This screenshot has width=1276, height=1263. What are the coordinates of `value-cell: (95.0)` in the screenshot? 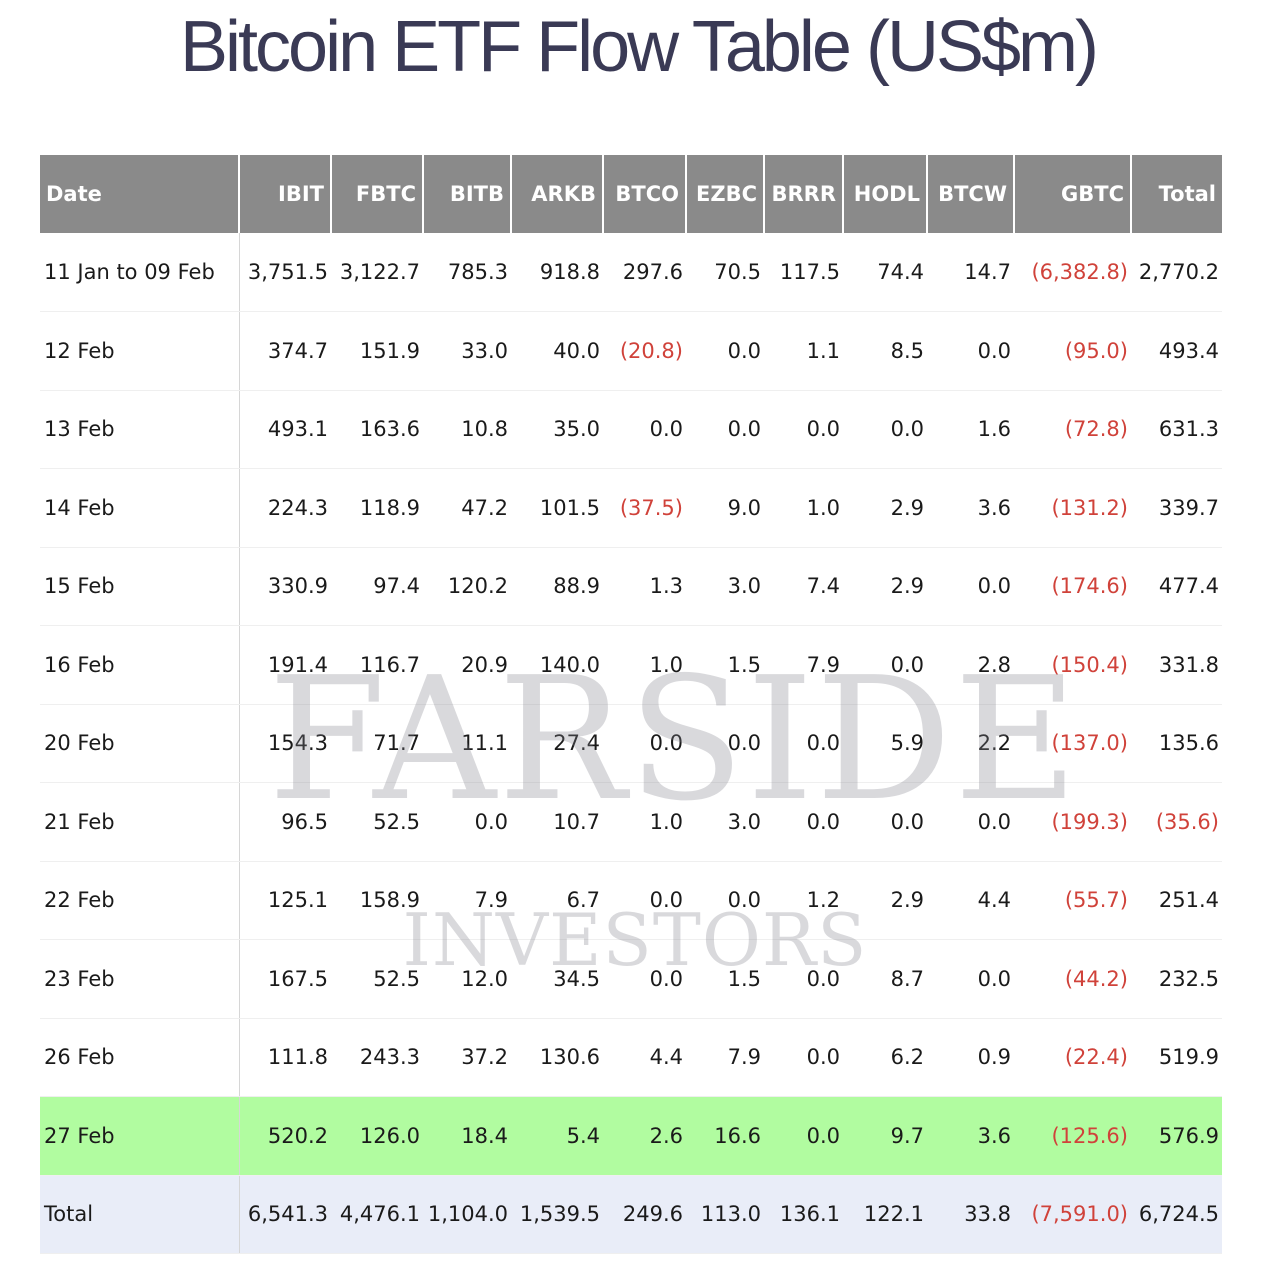 It's located at (1072, 351).